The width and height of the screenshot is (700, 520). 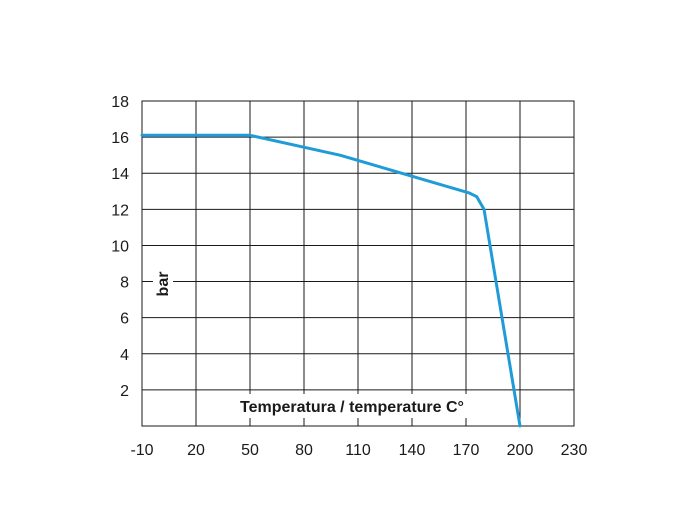 I want to click on x-tick-label: 230, so click(x=574, y=450).